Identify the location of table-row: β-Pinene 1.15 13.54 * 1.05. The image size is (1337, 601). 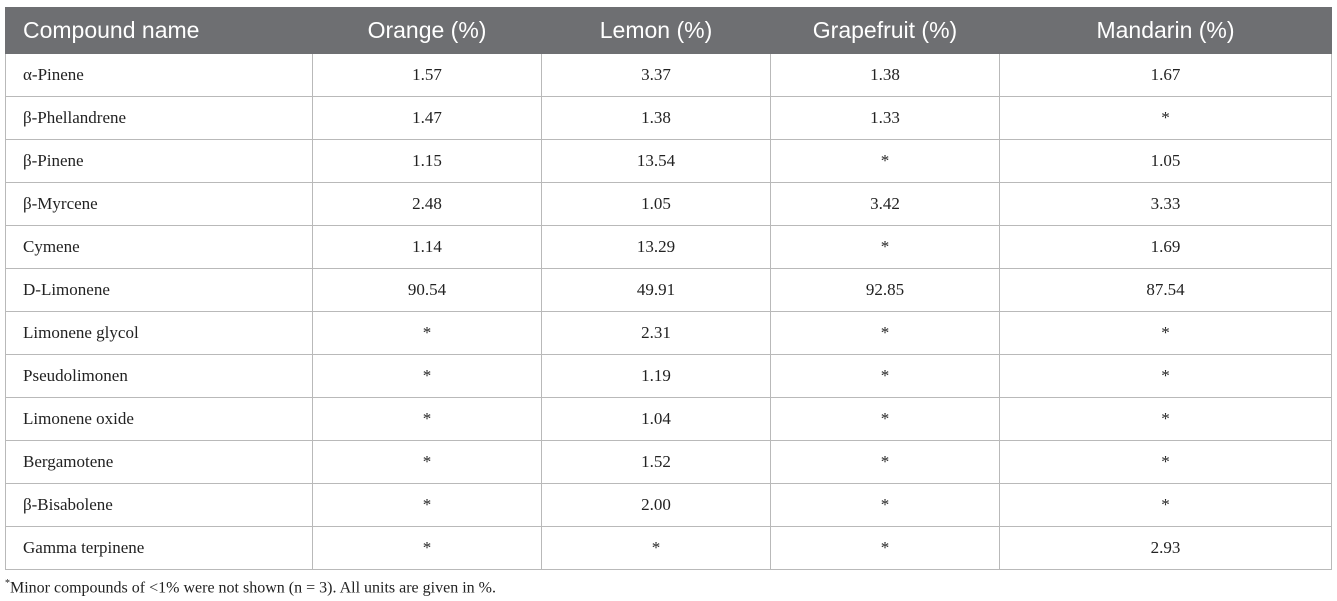
(668, 161).